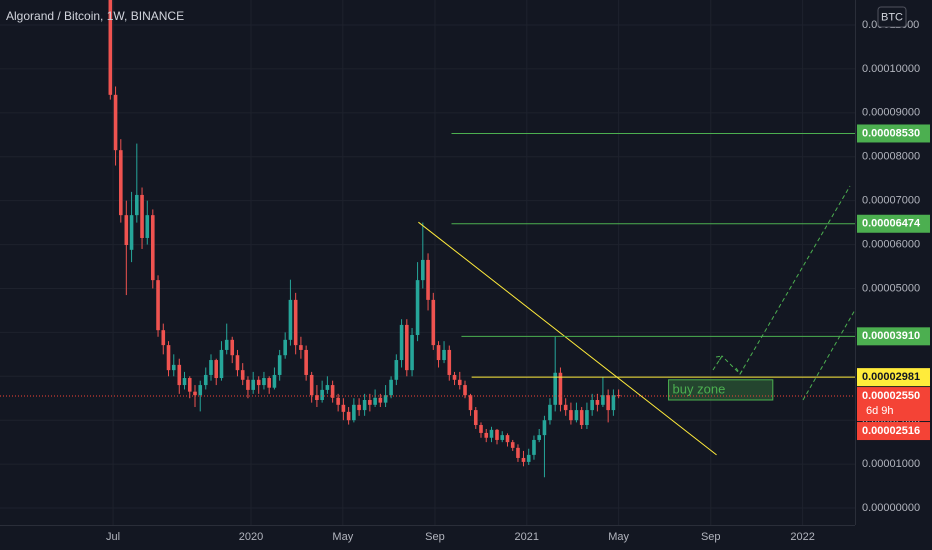 This screenshot has width=932, height=550. I want to click on zone-box, so click(721, 390).